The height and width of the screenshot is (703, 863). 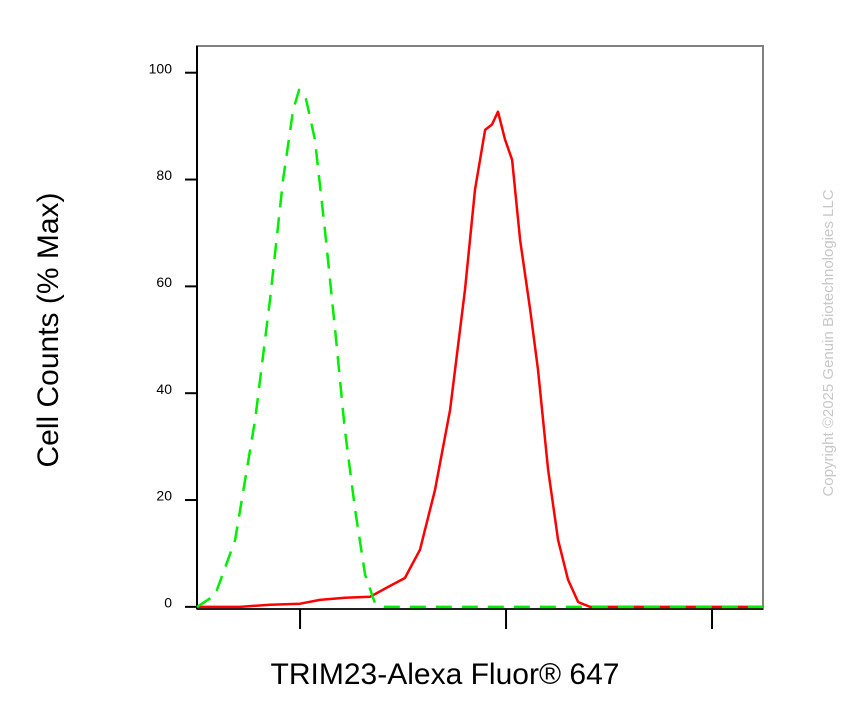 I want to click on y-tick-label: 40, so click(x=164, y=389).